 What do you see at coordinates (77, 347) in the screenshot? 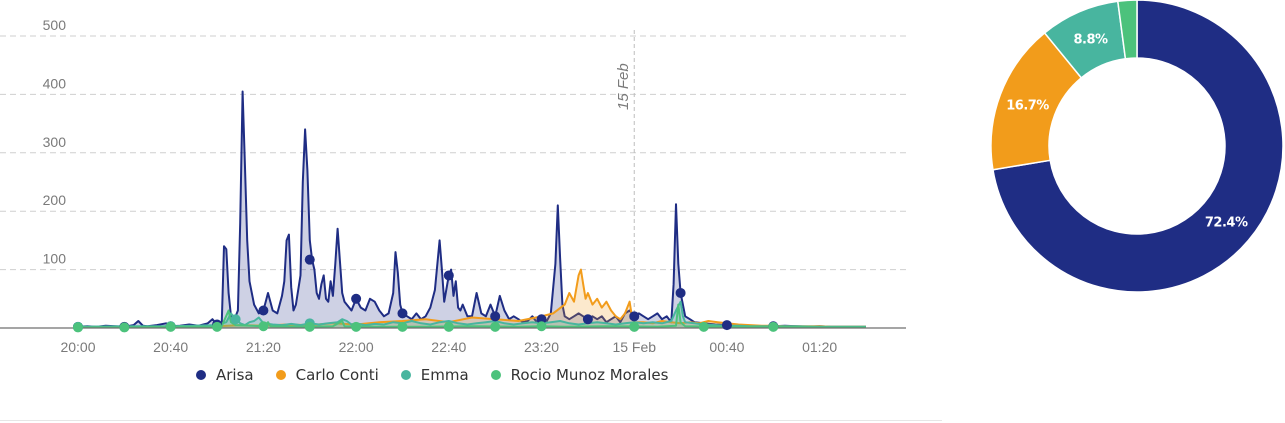
I see `x-tick-label-0: 20:00` at bounding box center [77, 347].